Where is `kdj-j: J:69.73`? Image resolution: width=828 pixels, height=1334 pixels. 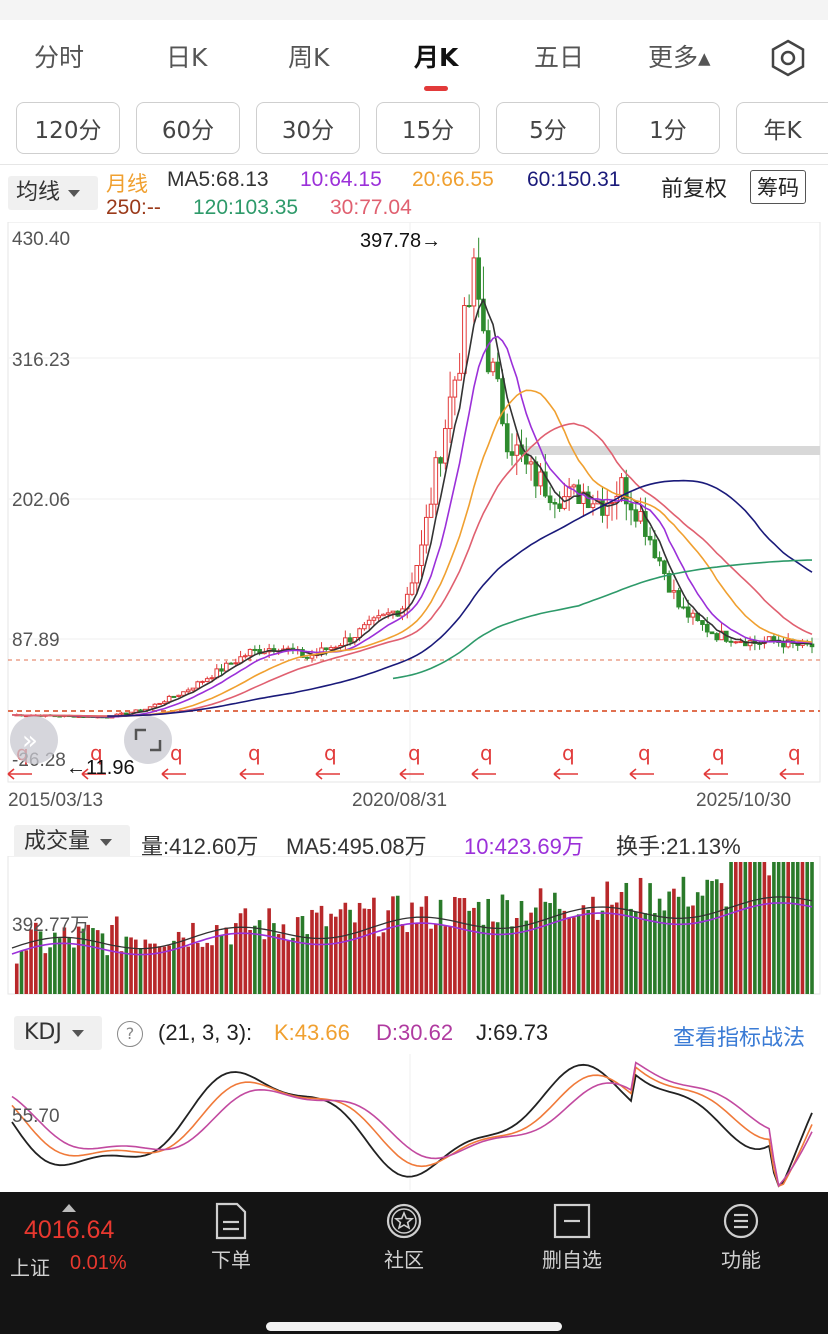 kdj-j: J:69.73 is located at coordinates (512, 1032).